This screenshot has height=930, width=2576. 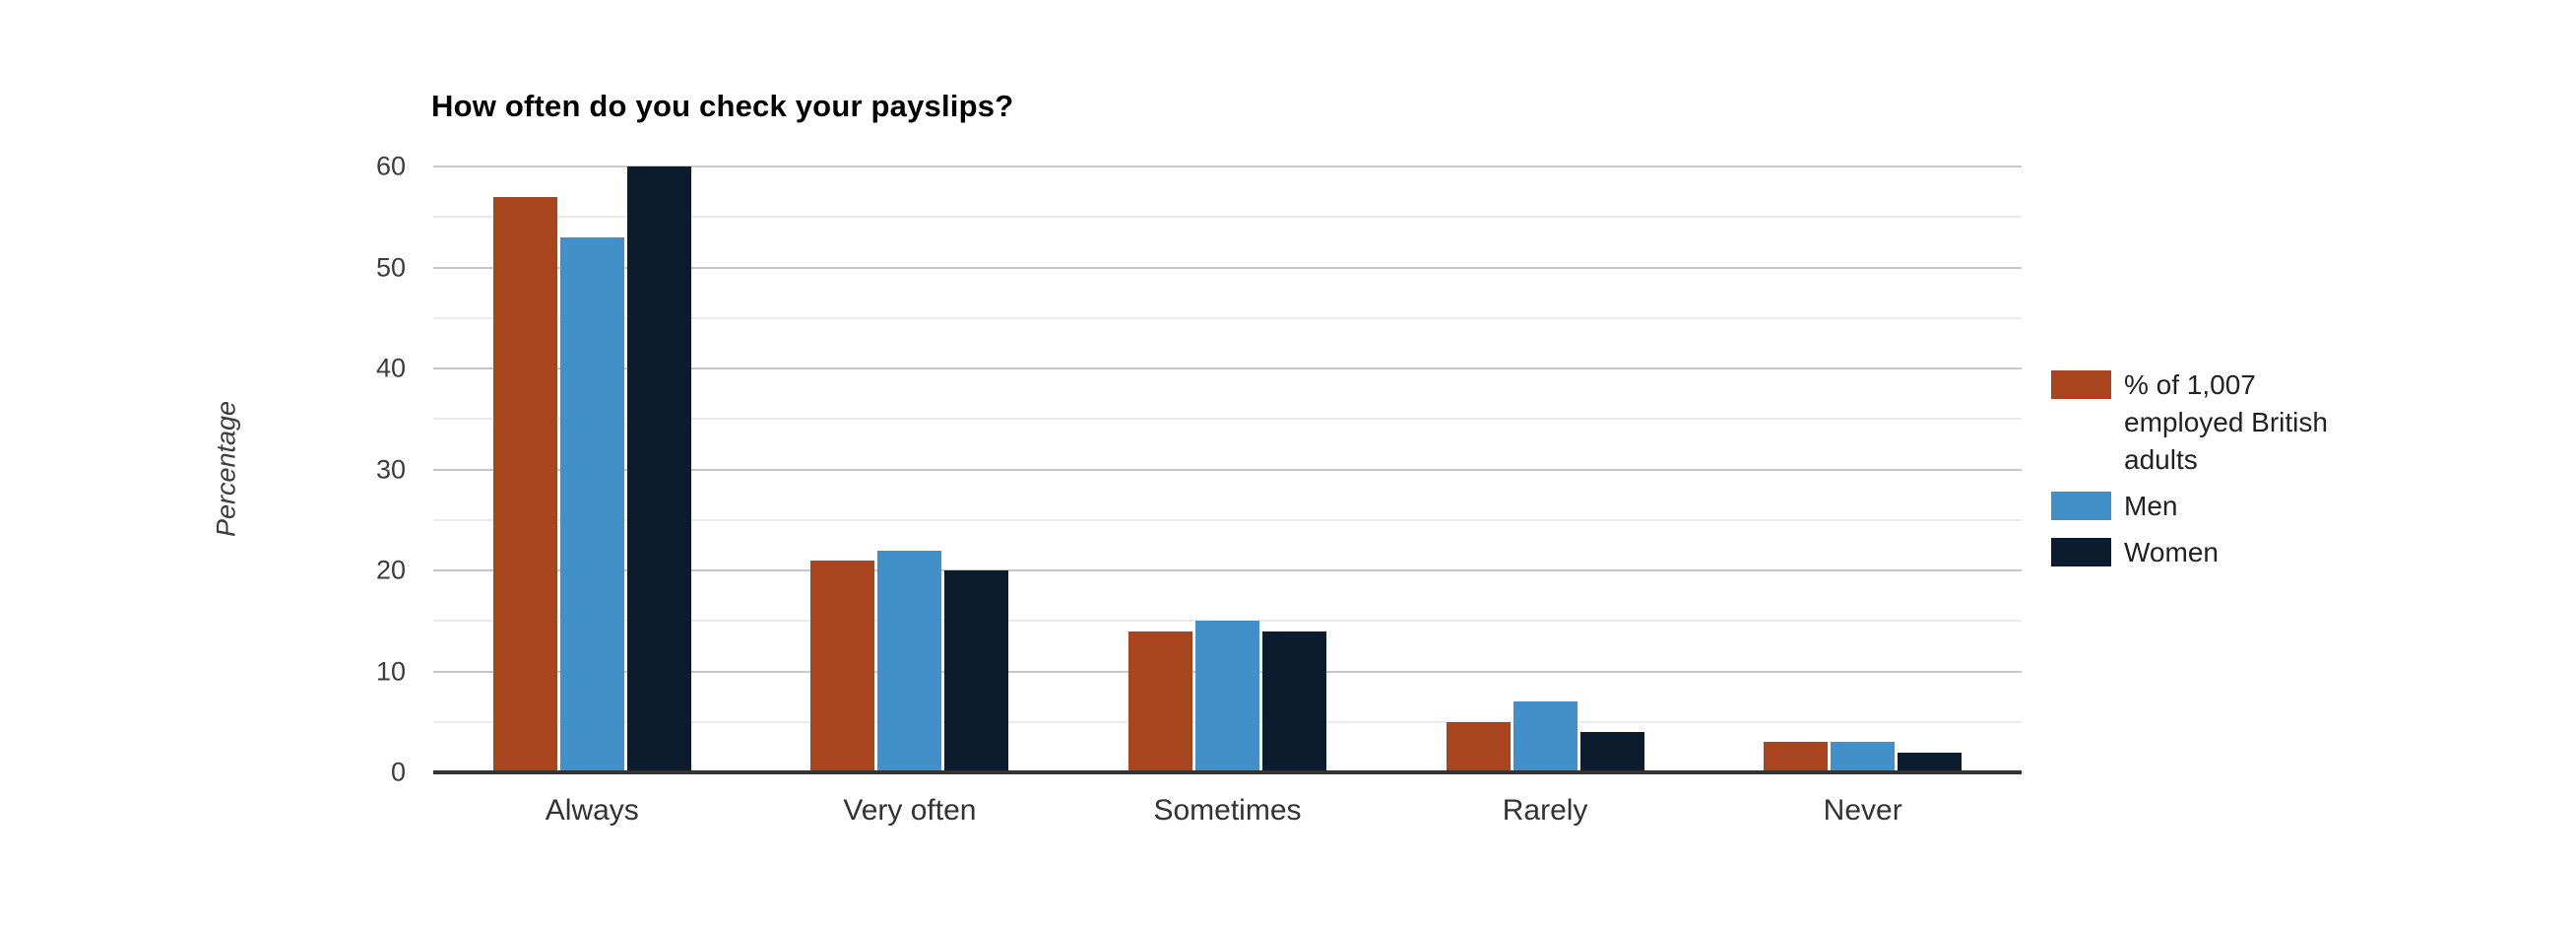 I want to click on x-axis-label-rarely: Rarely, so click(x=1545, y=811).